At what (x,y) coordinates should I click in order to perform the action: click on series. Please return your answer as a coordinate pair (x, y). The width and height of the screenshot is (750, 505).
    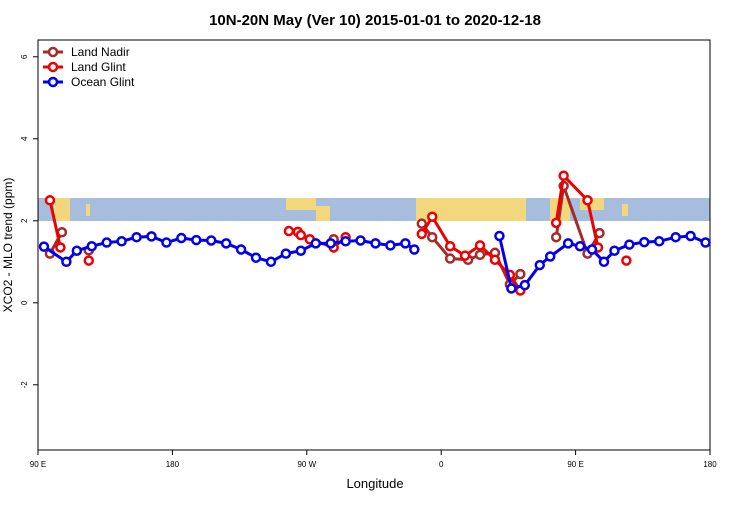
    Looking at the image, I should click on (374, 262).